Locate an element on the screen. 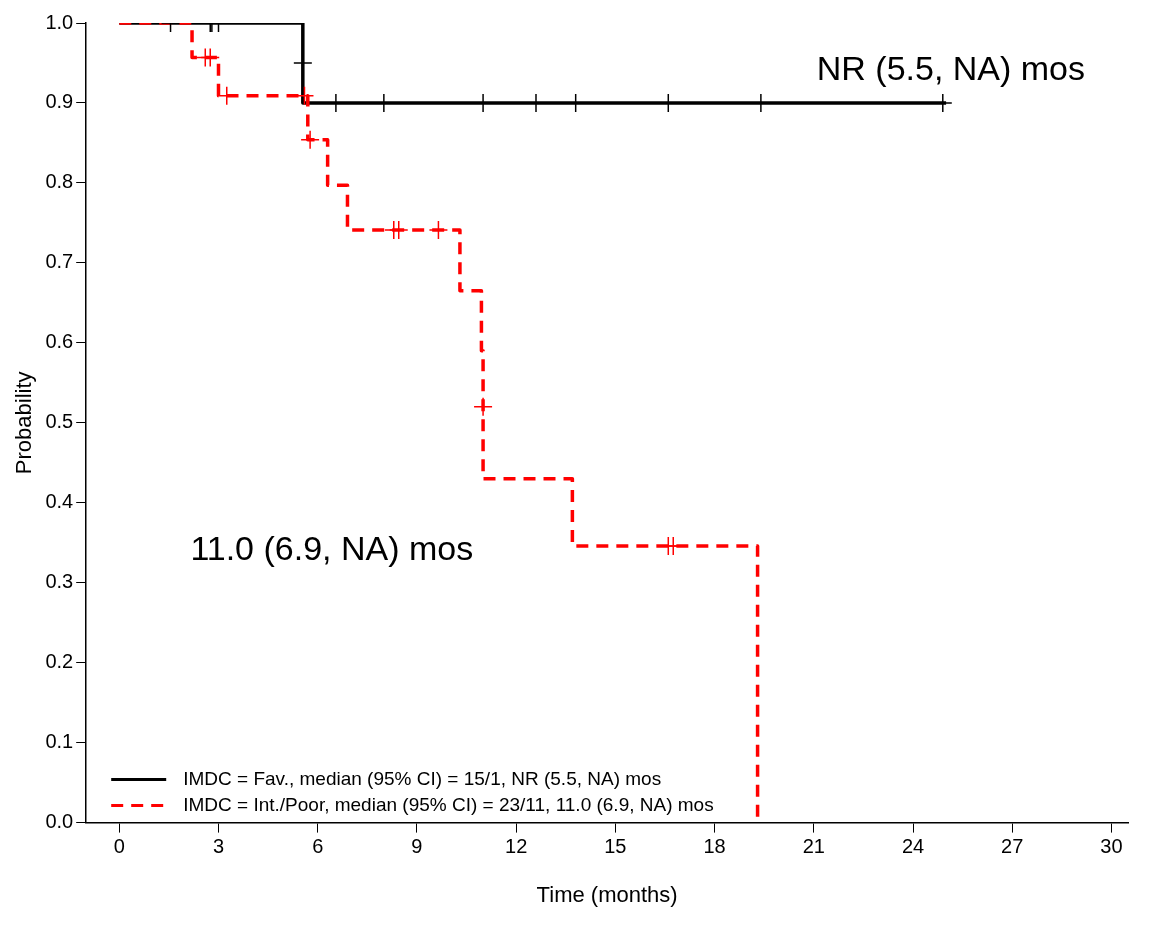  y-tick-label: 0.4 is located at coordinates (59, 501).